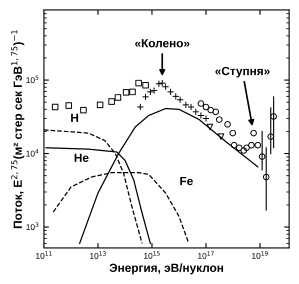  I want to click on x-tick-label: 10$^{11}$, so click(44, 255).